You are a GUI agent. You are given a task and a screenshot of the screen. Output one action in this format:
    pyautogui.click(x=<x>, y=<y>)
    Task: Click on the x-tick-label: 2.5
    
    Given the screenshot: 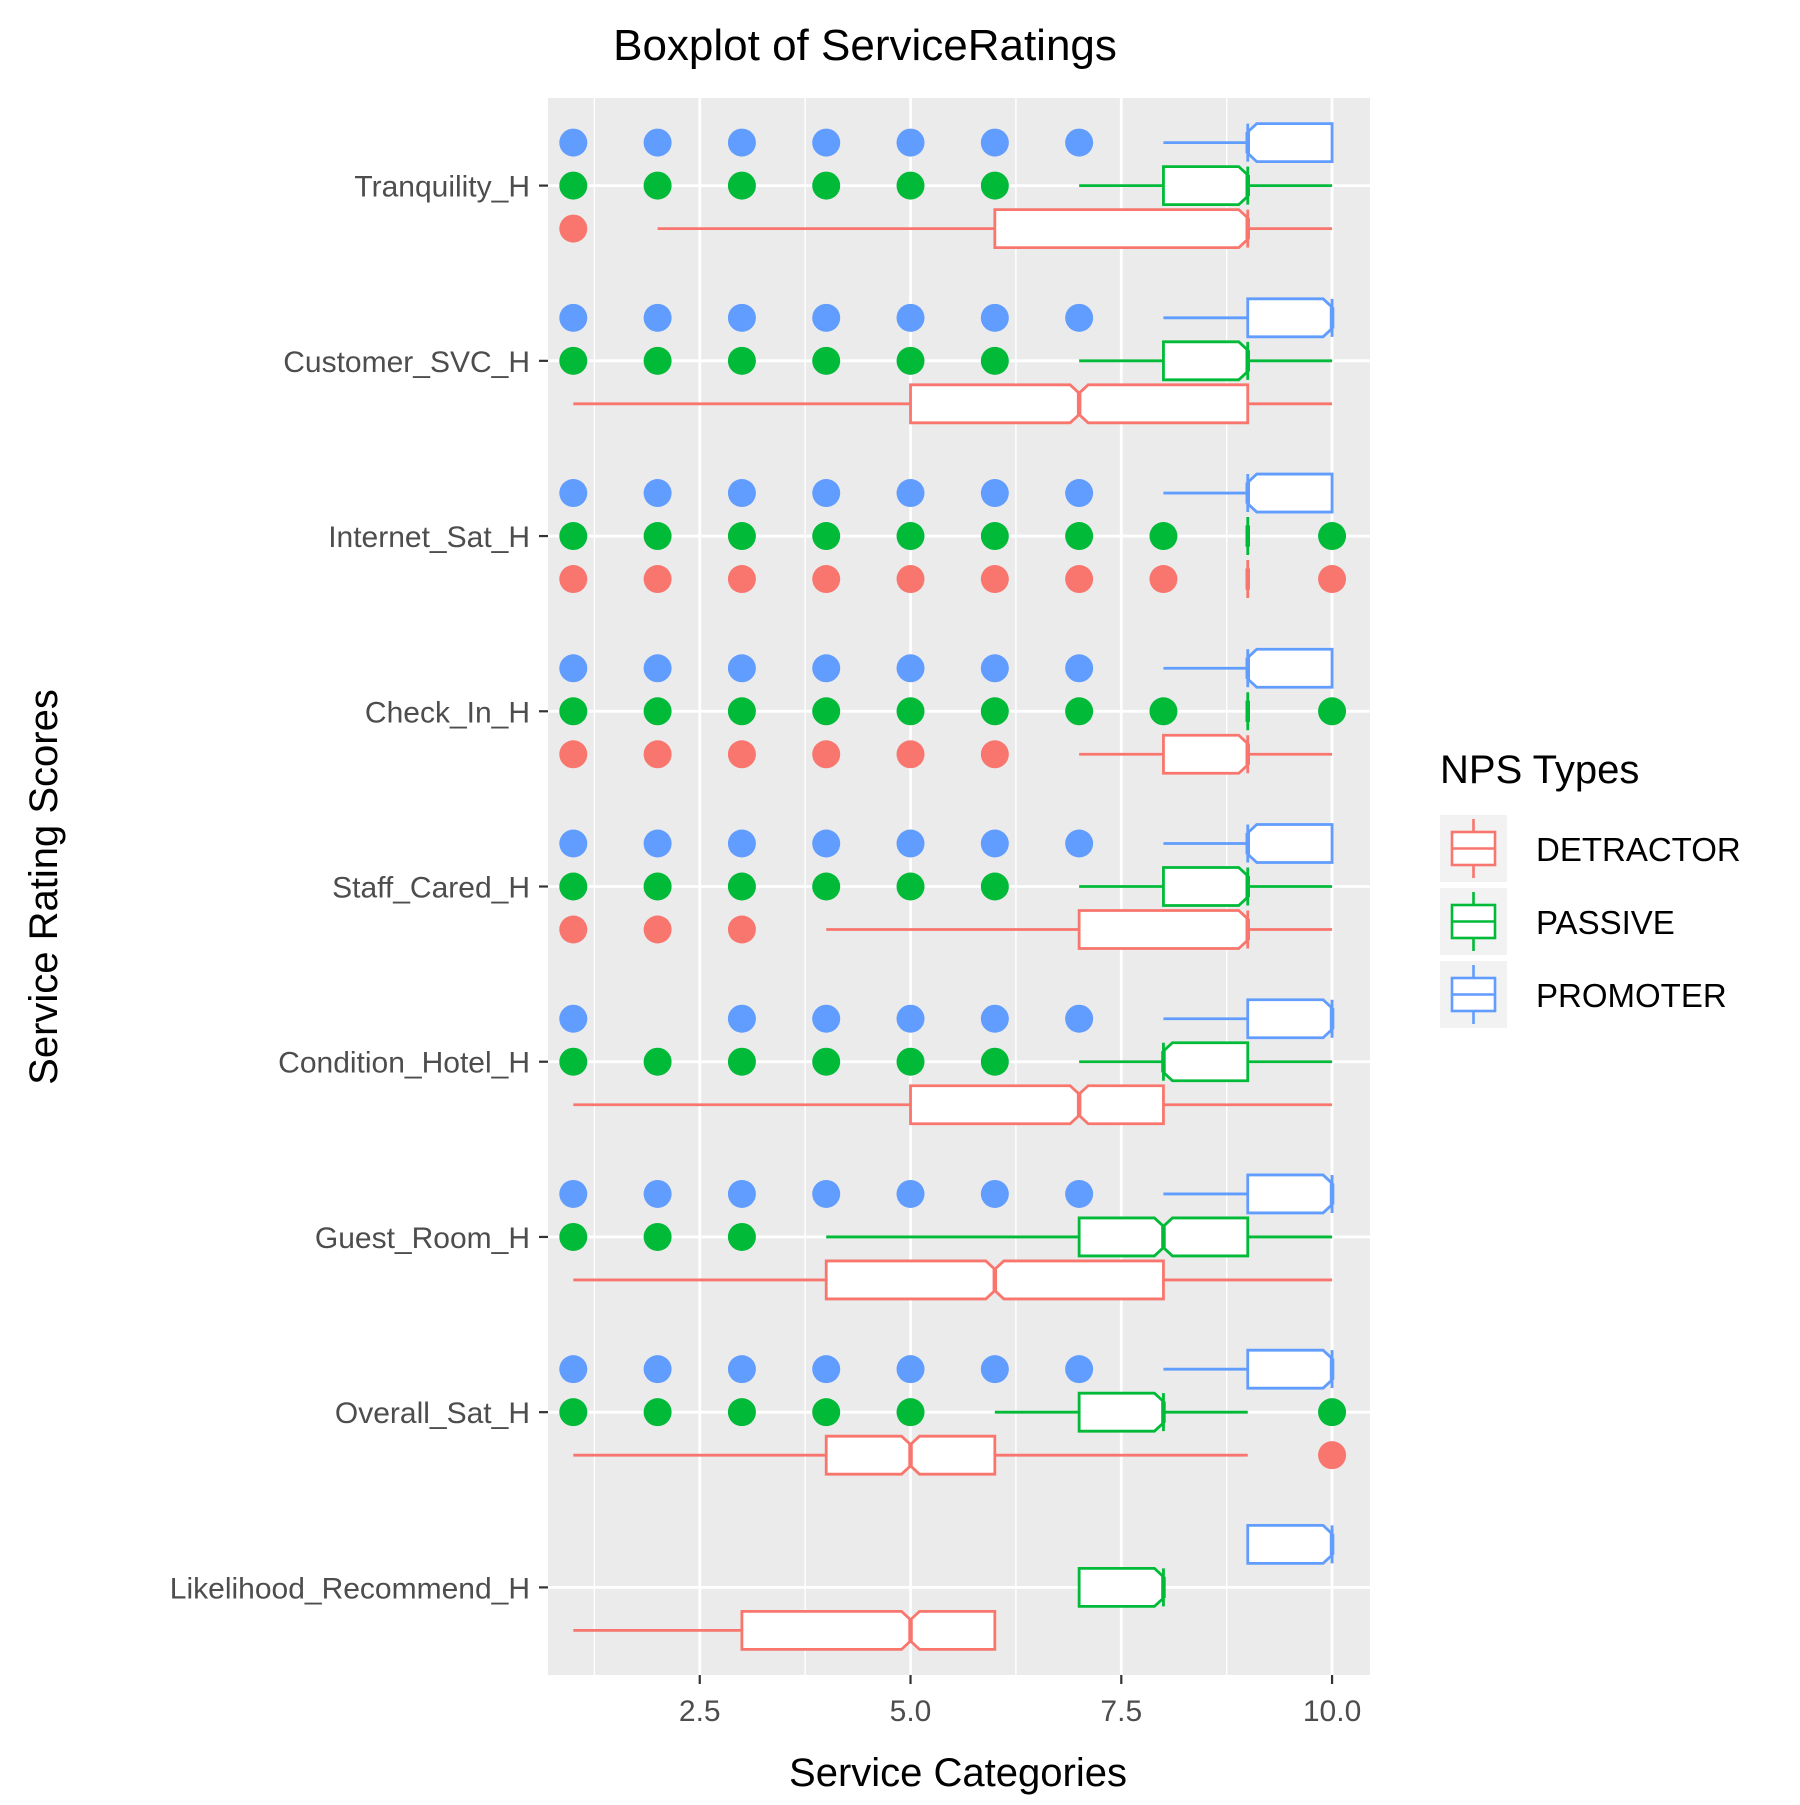 What is the action you would take?
    pyautogui.click(x=700, y=1711)
    